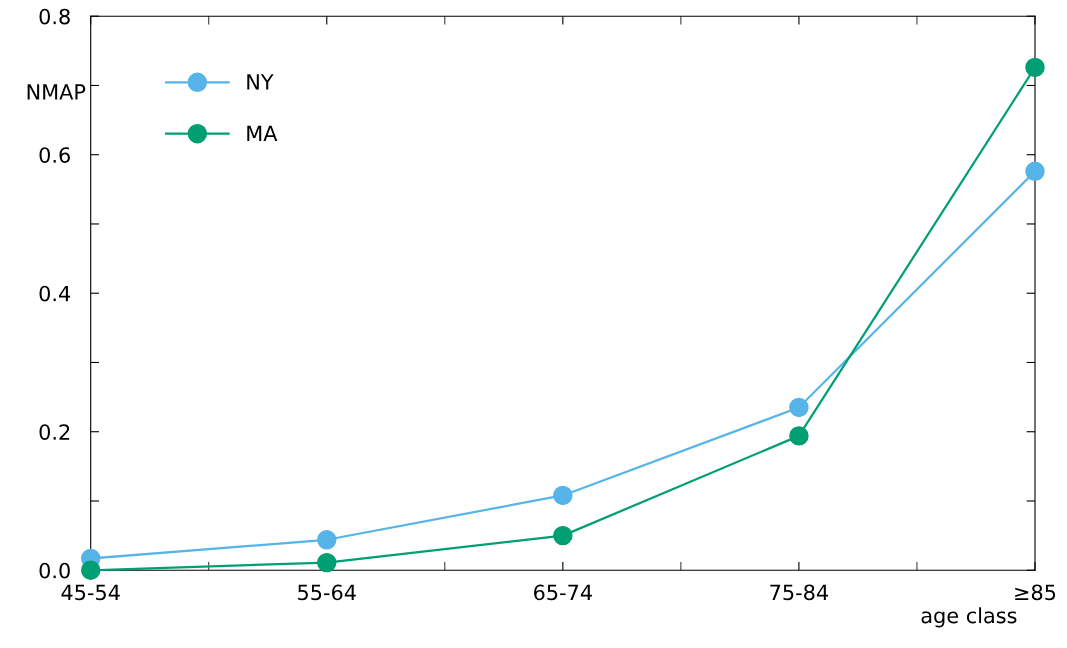  I want to click on x-tick-label: 55-64, so click(327, 592).